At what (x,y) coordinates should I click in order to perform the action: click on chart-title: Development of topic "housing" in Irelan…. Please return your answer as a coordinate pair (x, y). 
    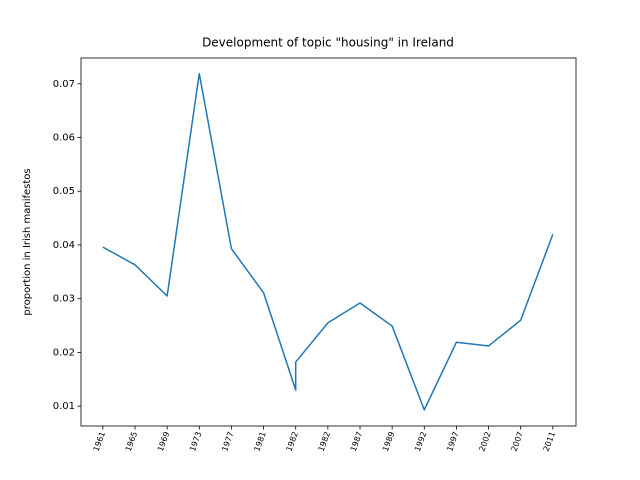
    Looking at the image, I should click on (328, 43).